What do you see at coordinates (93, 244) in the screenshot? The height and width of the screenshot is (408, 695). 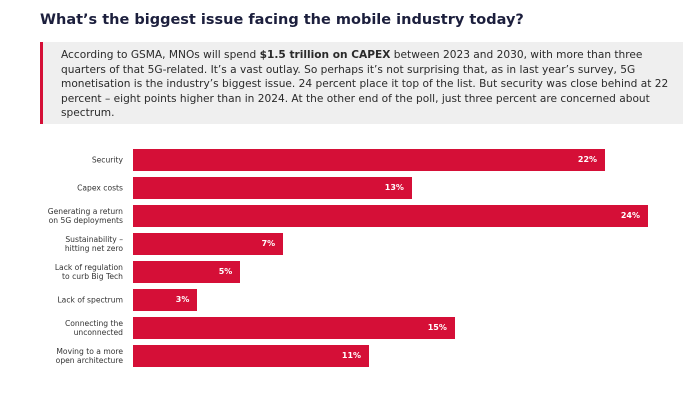 I see `category-label: Sustainability – hitting net zero` at bounding box center [93, 244].